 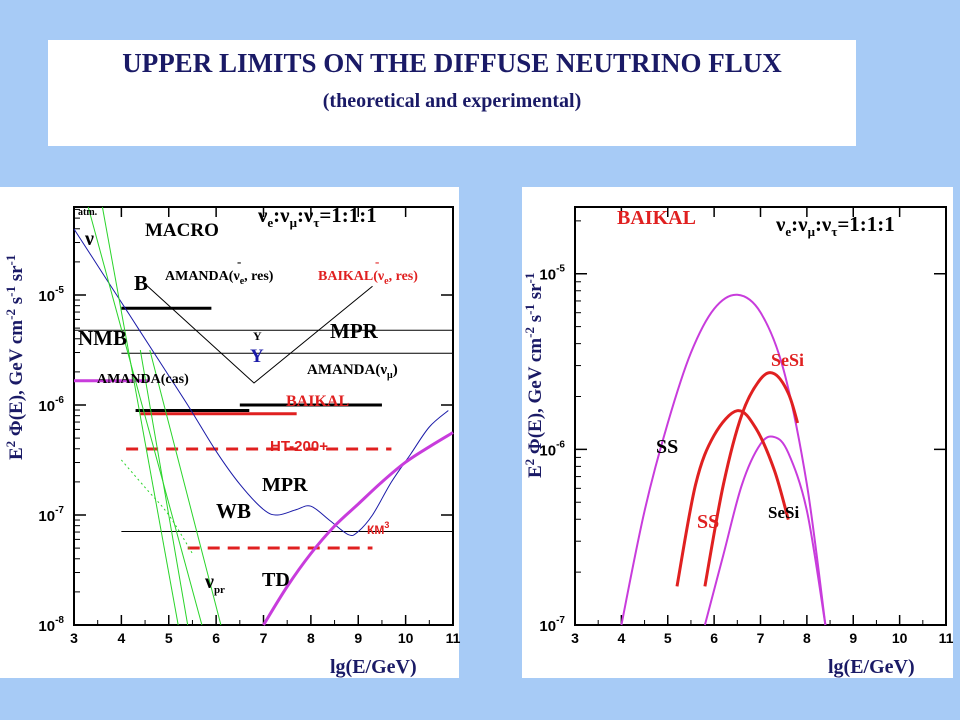 What do you see at coordinates (358, 528) in the screenshot?
I see `left-series-td` at bounding box center [358, 528].